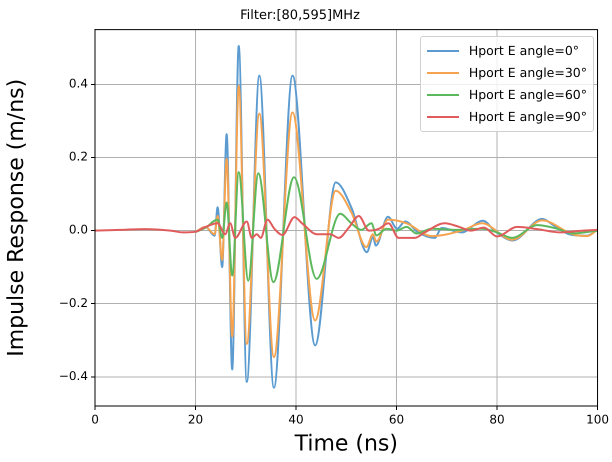  I want to click on y-tick-label: 0.2, so click(78, 157).